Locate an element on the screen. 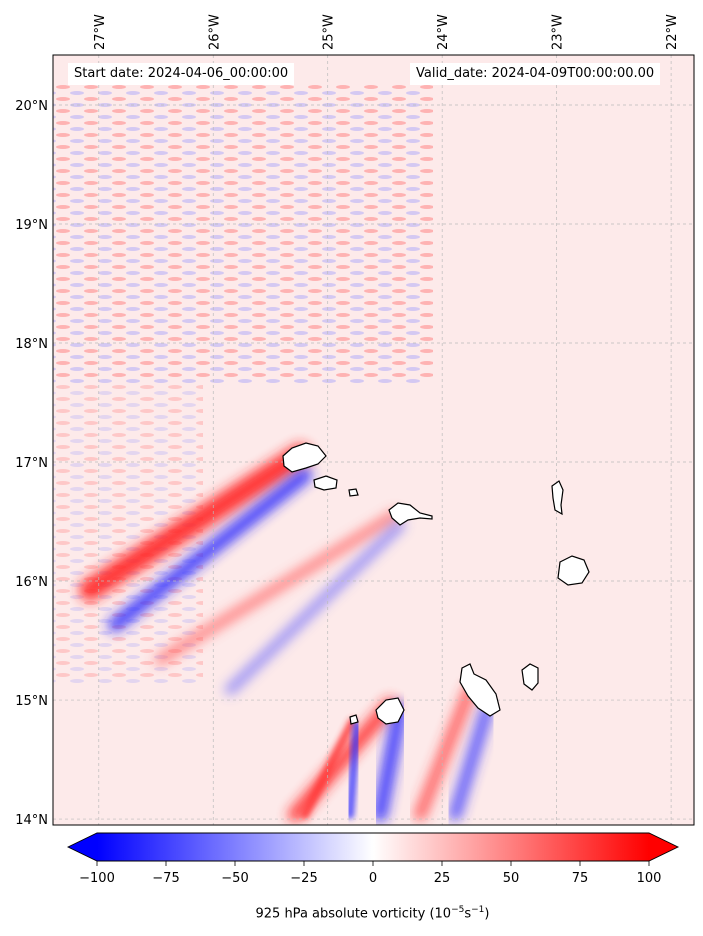 This screenshot has height=936, width=703. colorbar-tick-label: −25 is located at coordinates (303, 878).